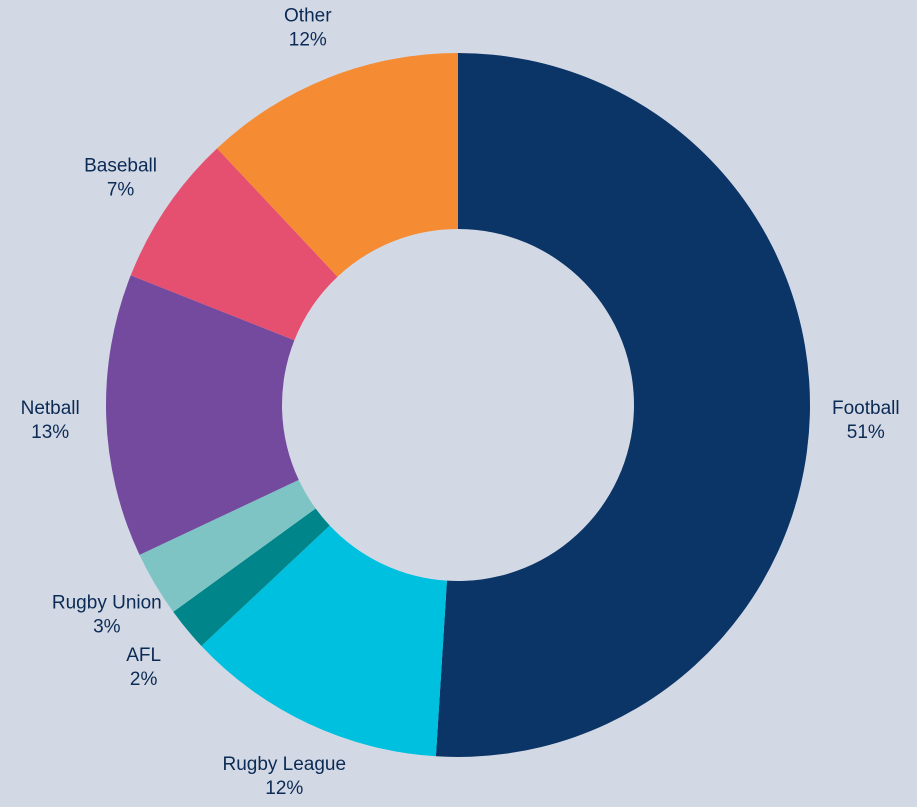  What do you see at coordinates (308, 16) in the screenshot?
I see `category-label: Other` at bounding box center [308, 16].